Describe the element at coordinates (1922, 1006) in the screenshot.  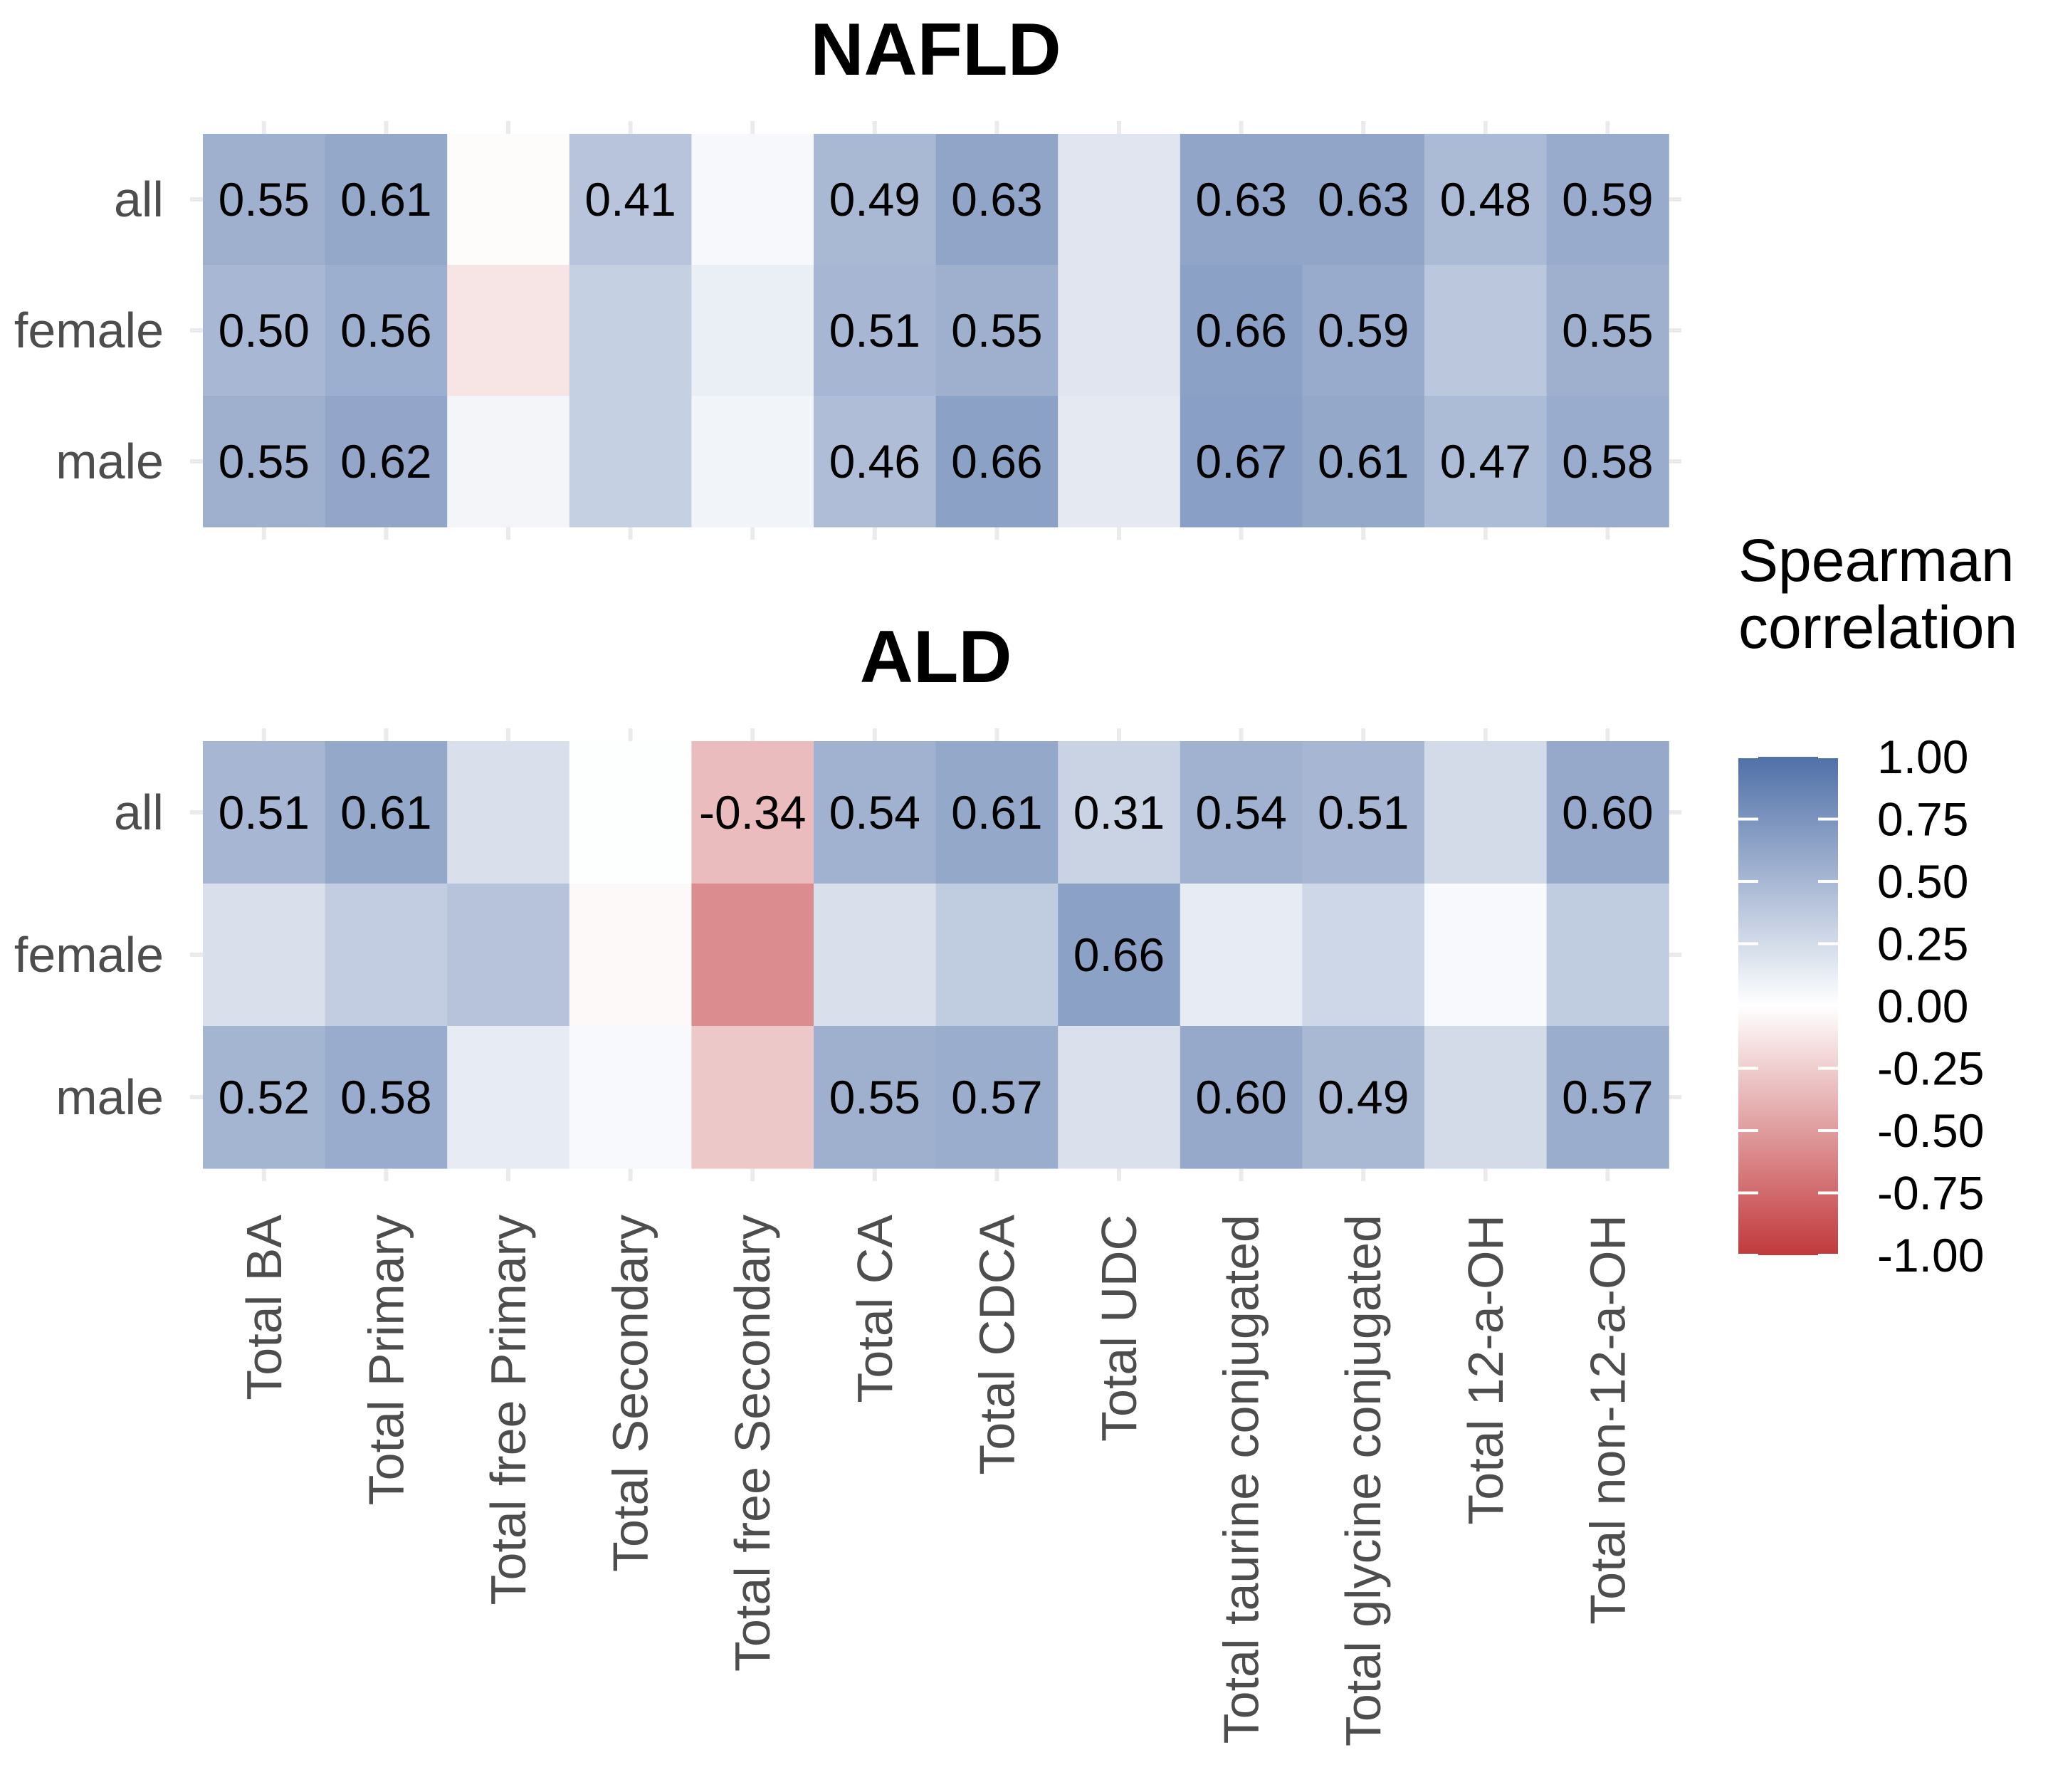
I see `legend-tick-label: 0.00` at that location.